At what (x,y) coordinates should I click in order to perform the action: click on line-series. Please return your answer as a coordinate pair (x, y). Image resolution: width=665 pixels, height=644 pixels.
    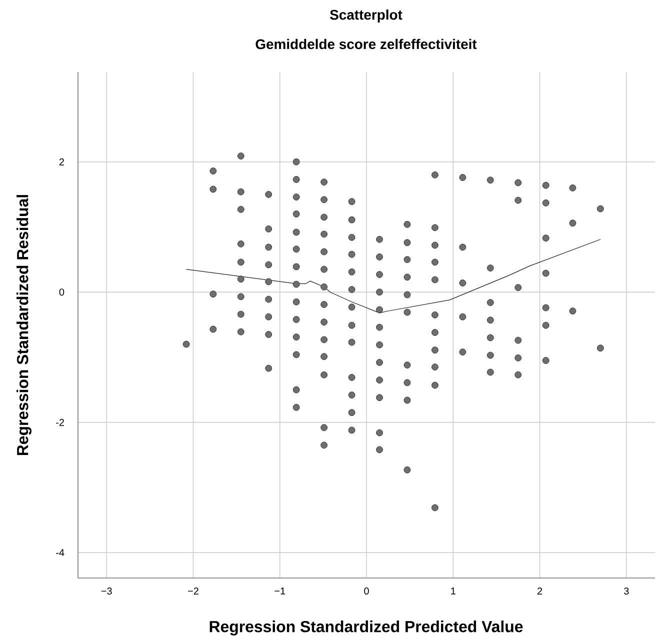
    Looking at the image, I should click on (393, 276).